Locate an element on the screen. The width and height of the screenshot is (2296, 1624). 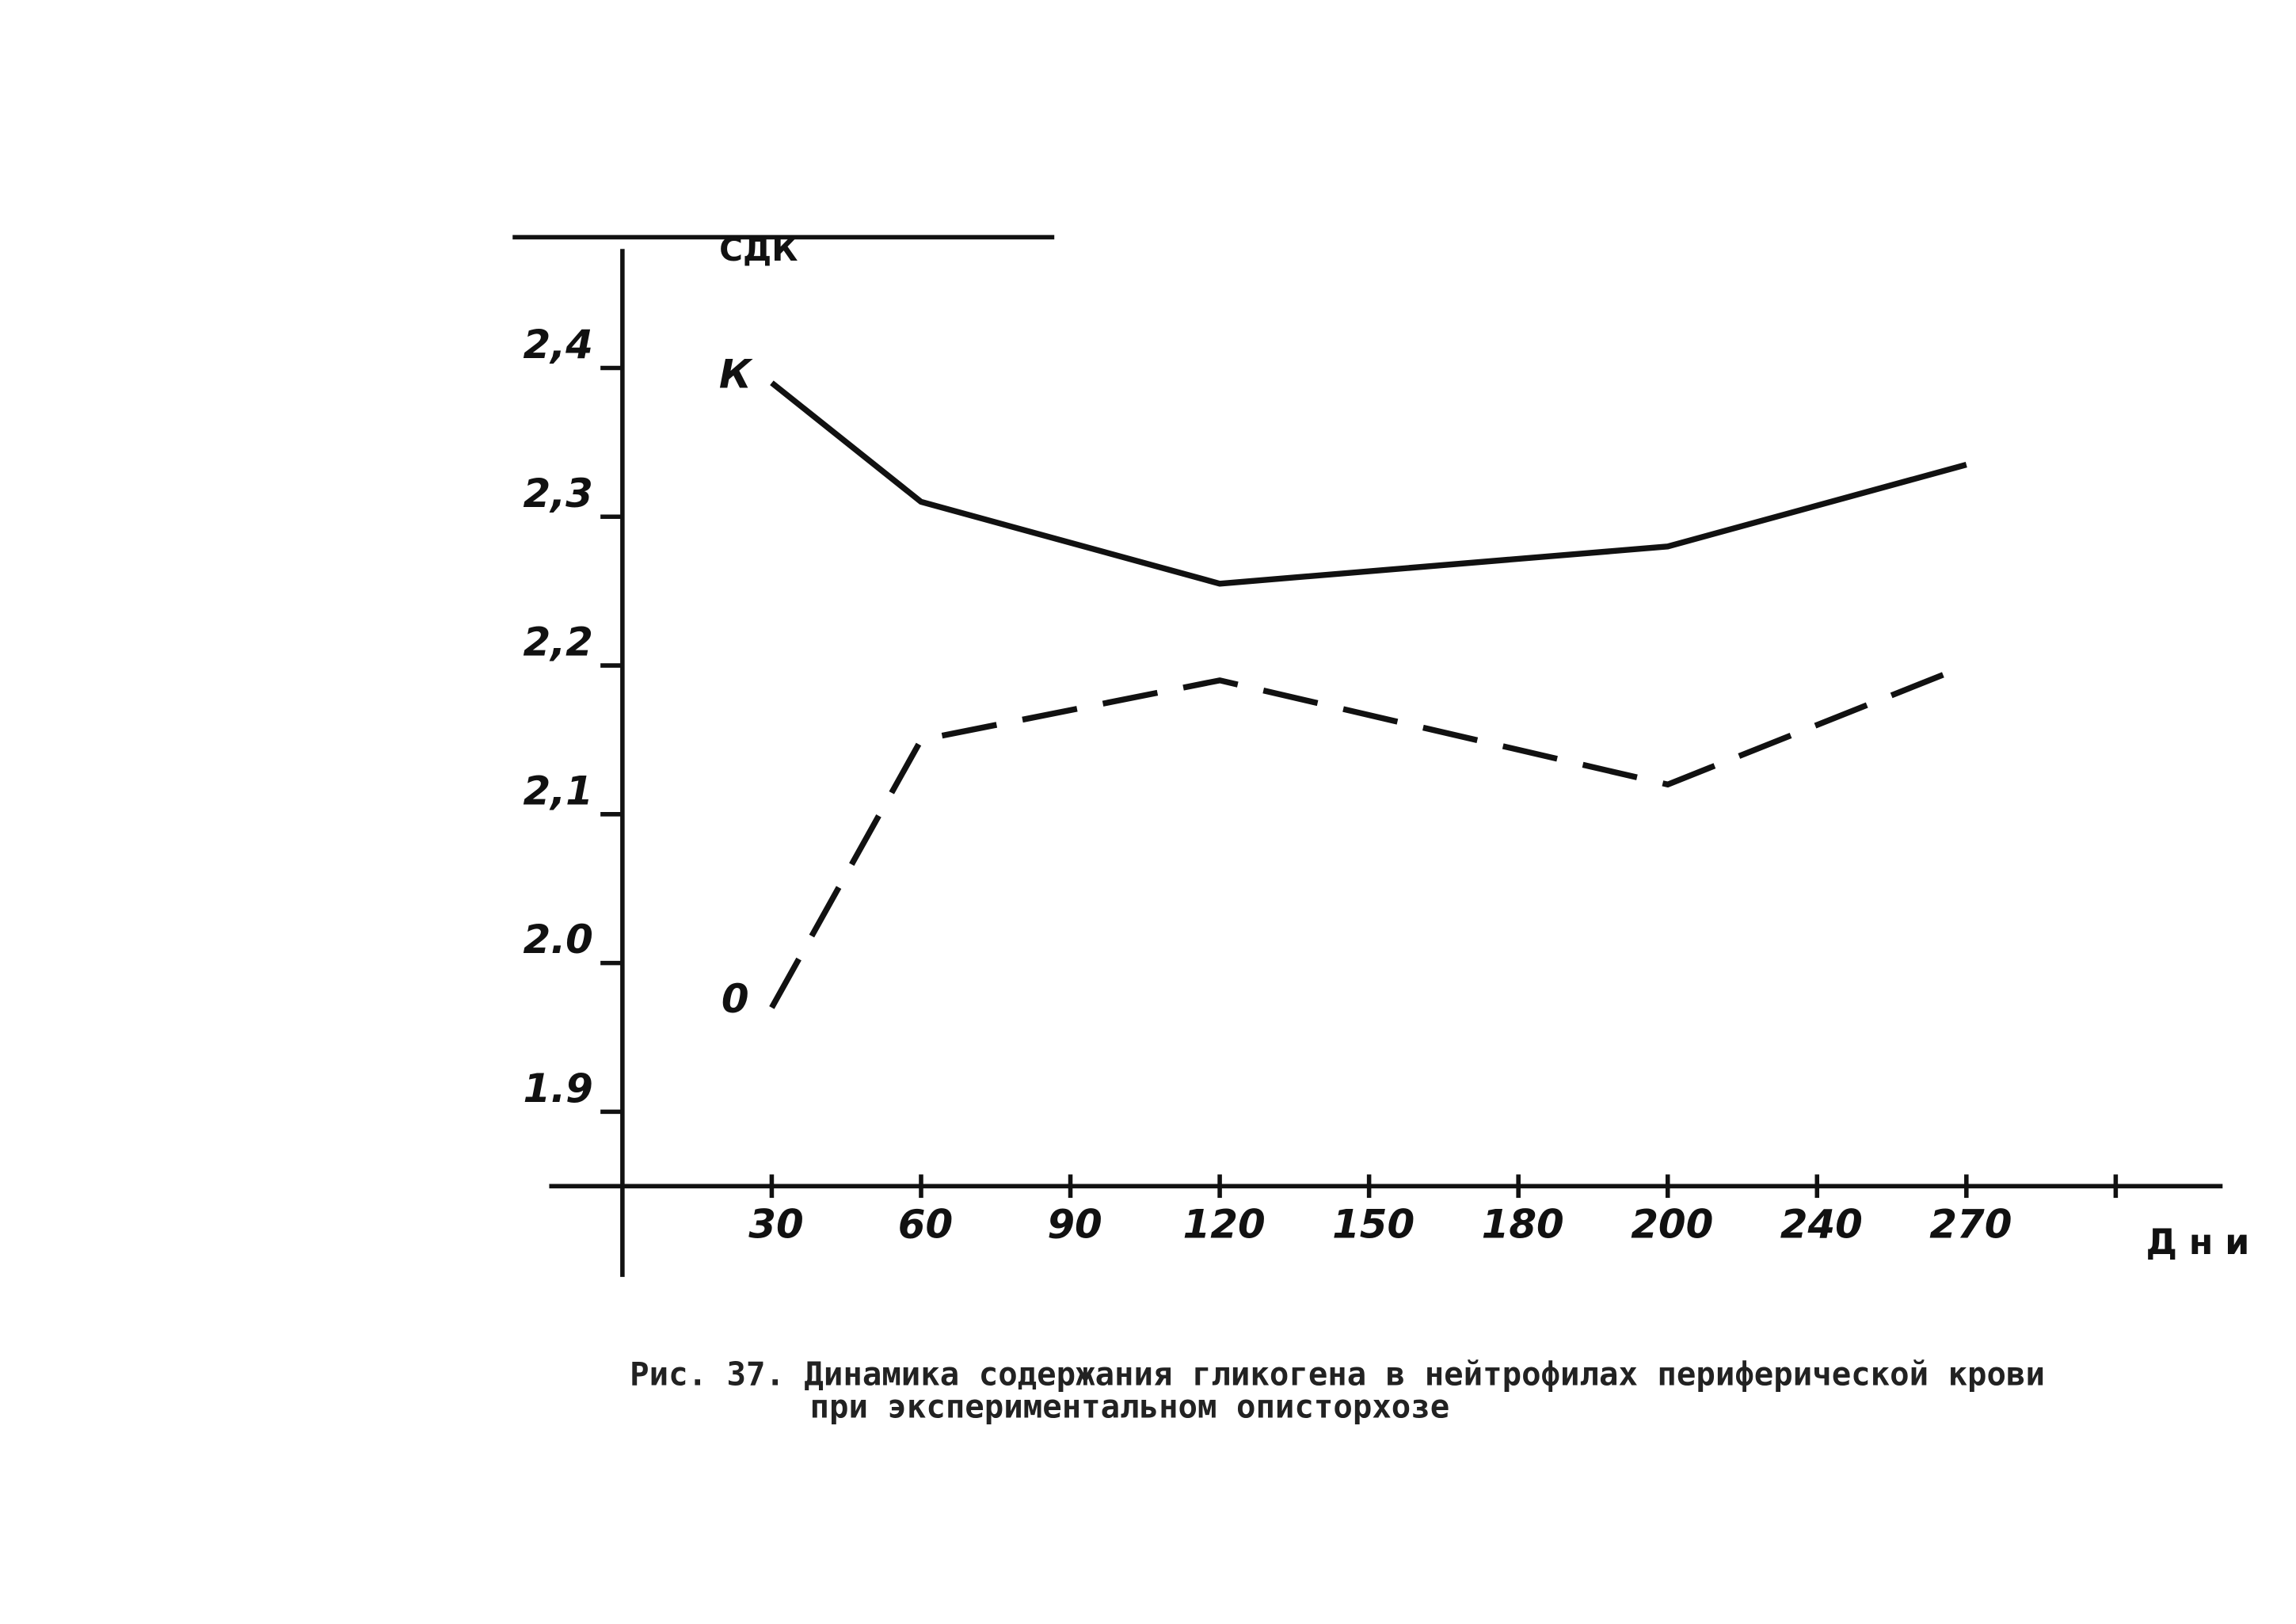
y-tick-label: 2,1 is located at coordinates (558, 791).